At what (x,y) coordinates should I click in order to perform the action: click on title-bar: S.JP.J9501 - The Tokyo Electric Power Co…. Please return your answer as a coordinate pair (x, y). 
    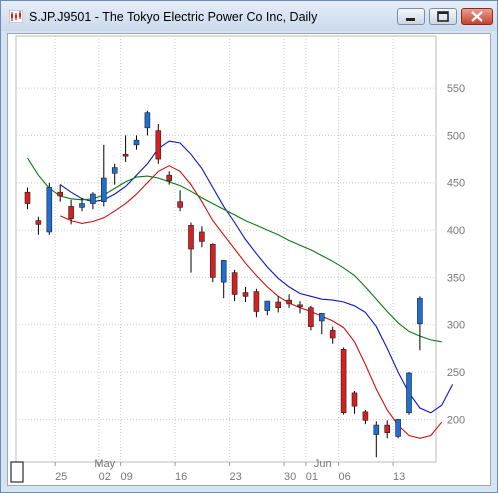
    Looking at the image, I should click on (249, 16).